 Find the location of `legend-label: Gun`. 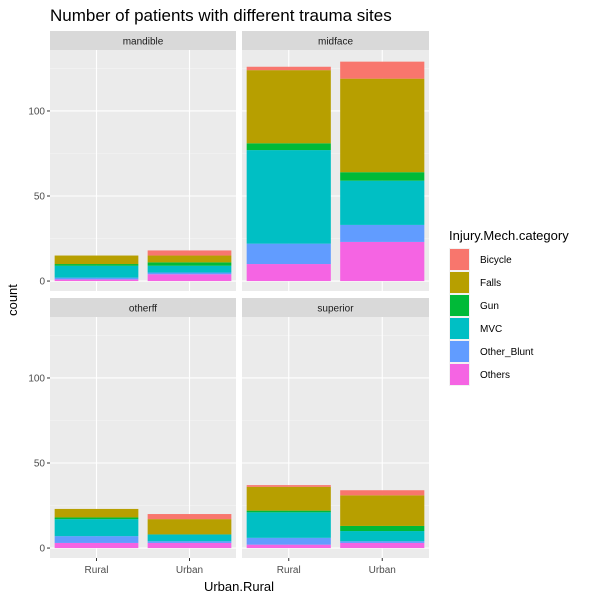

legend-label: Gun is located at coordinates (489, 306).